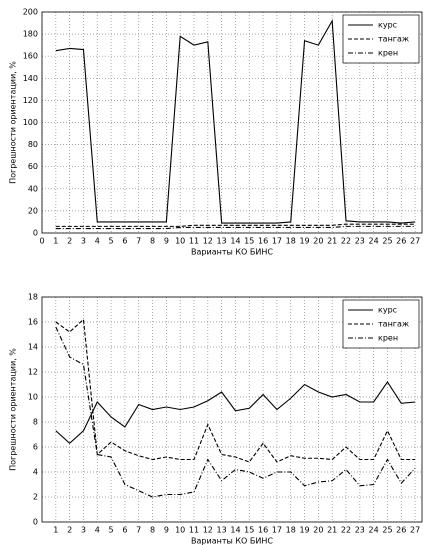 This screenshot has width=429, height=545. Describe the element at coordinates (41, 241) in the screenshot. I see `x-tick-label: 0` at that location.